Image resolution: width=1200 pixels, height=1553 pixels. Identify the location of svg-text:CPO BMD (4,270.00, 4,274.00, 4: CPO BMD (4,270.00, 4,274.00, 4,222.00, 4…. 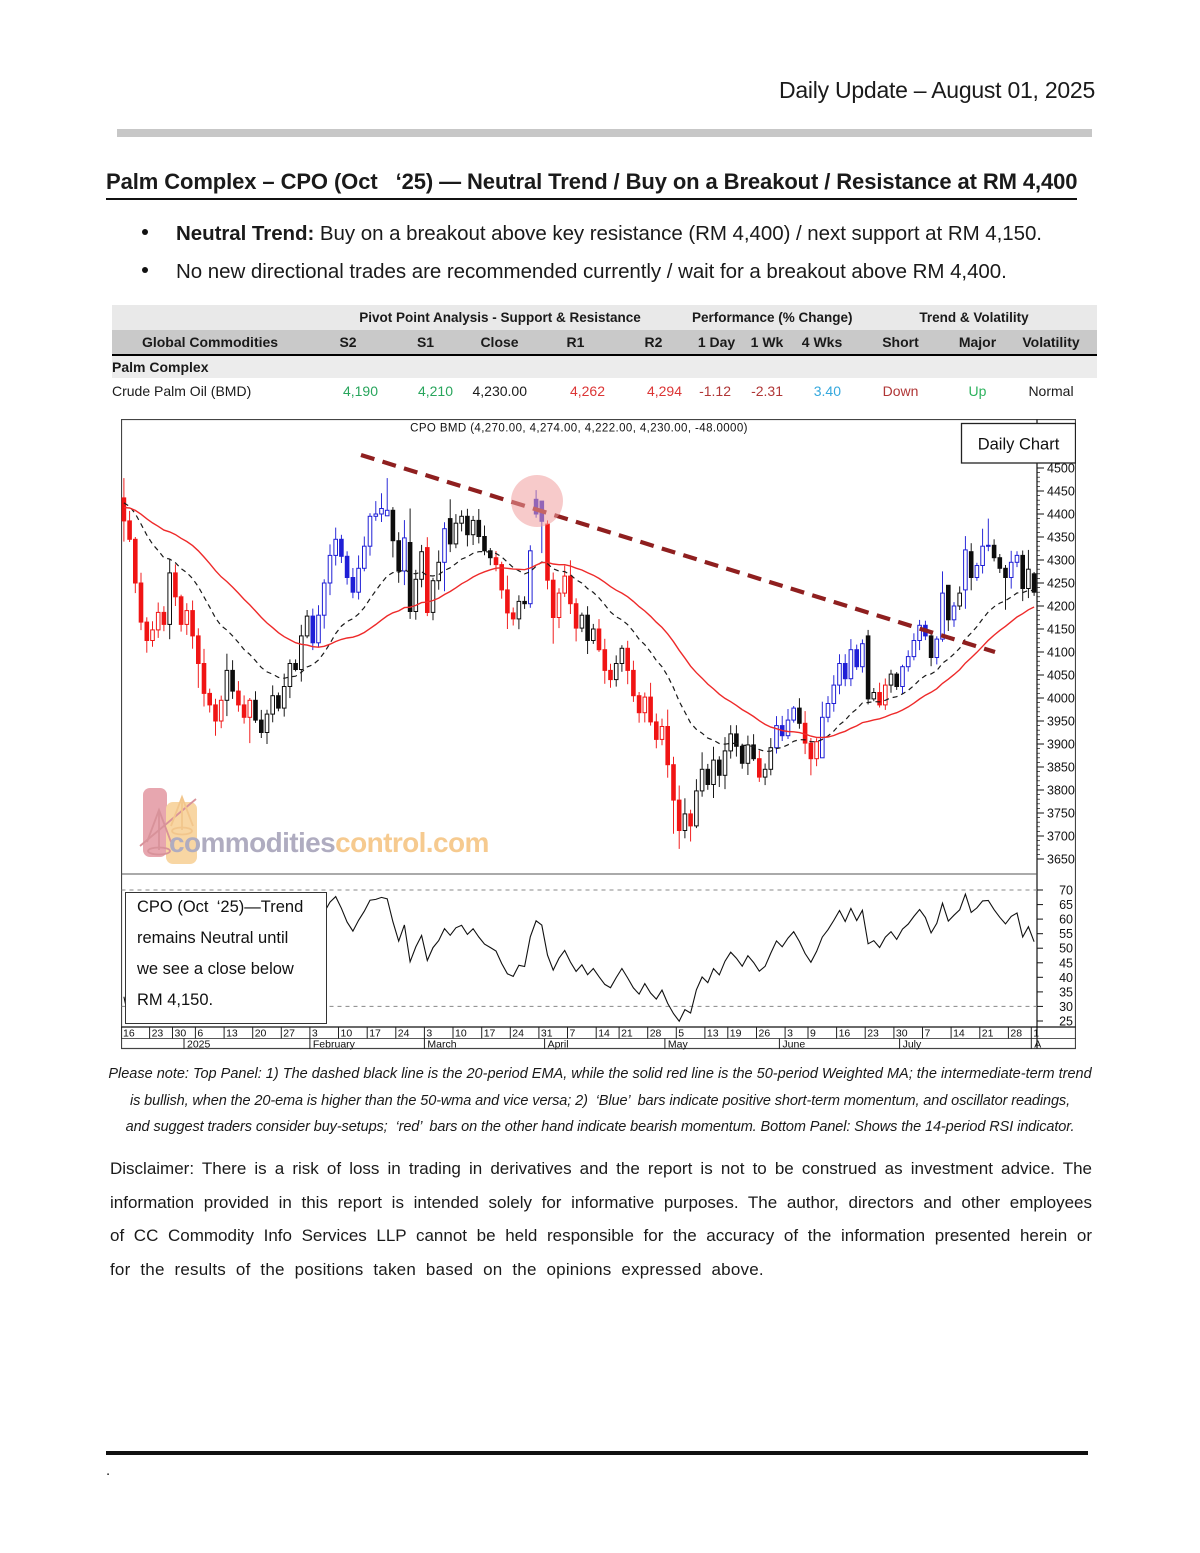
(579, 429).